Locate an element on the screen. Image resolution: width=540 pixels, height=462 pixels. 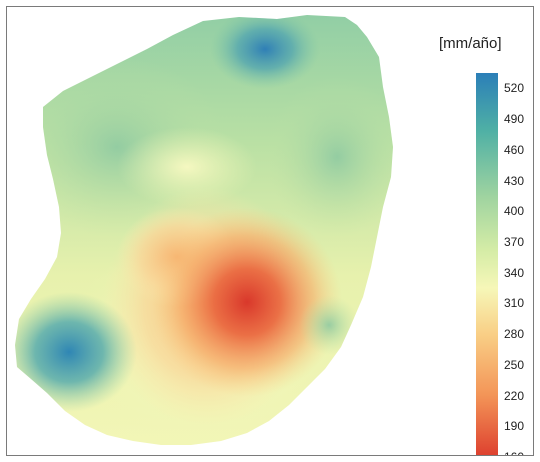
legend-tick-label: 430 is located at coordinates (514, 180).